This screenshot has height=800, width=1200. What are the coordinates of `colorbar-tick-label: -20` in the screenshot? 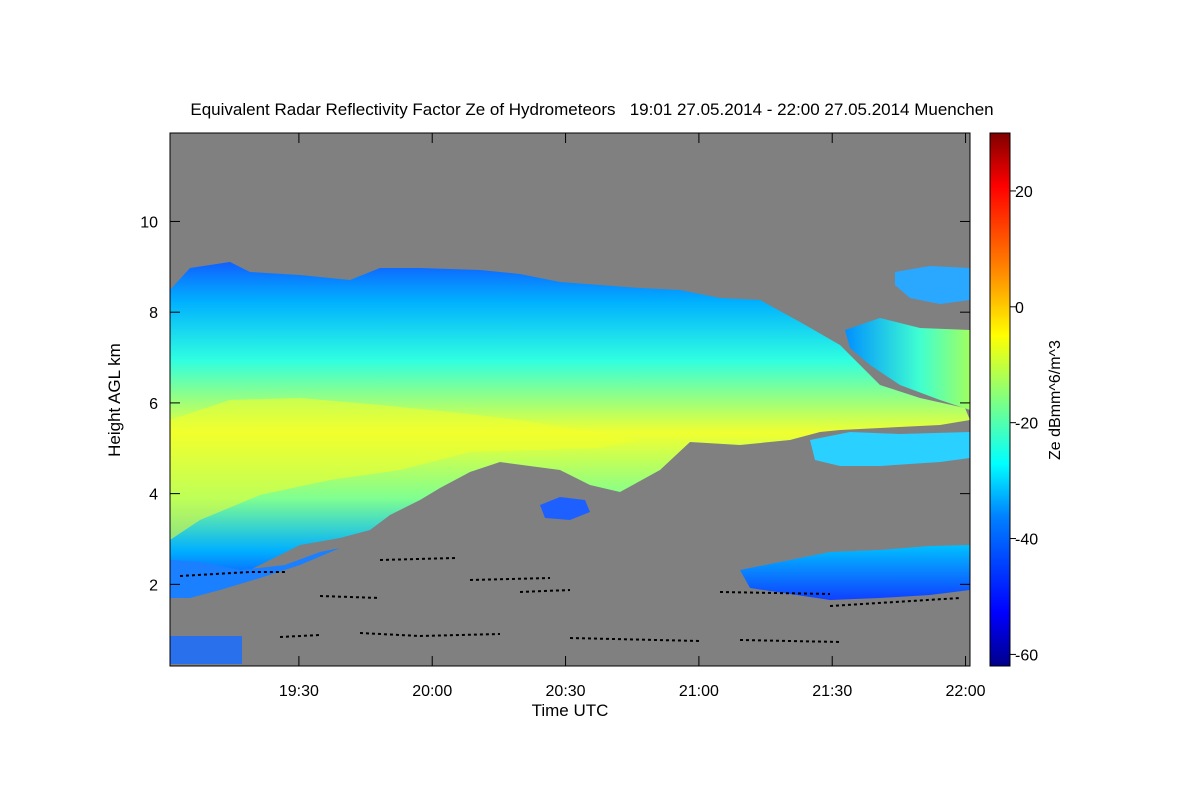 It's located at (1026, 424).